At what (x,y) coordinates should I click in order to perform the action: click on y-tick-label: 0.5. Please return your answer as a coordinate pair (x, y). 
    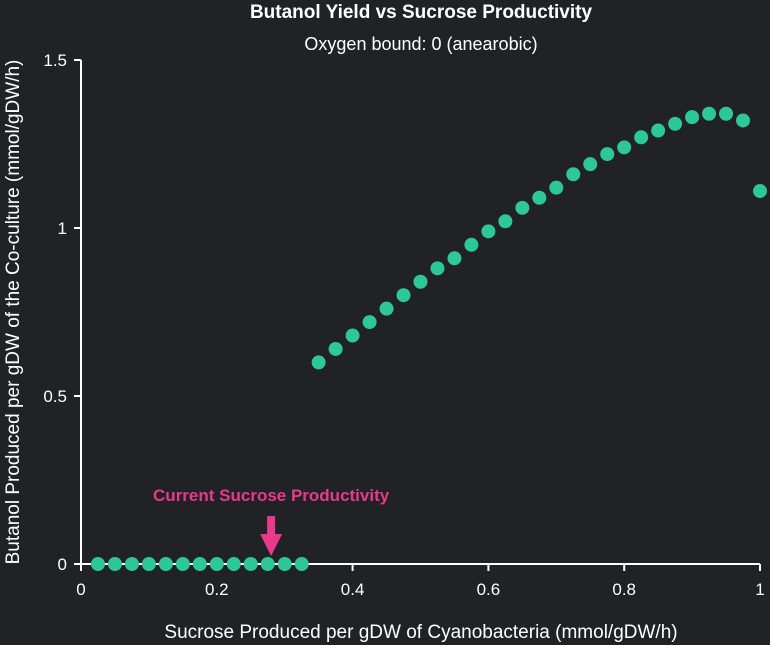
    Looking at the image, I should click on (55, 396).